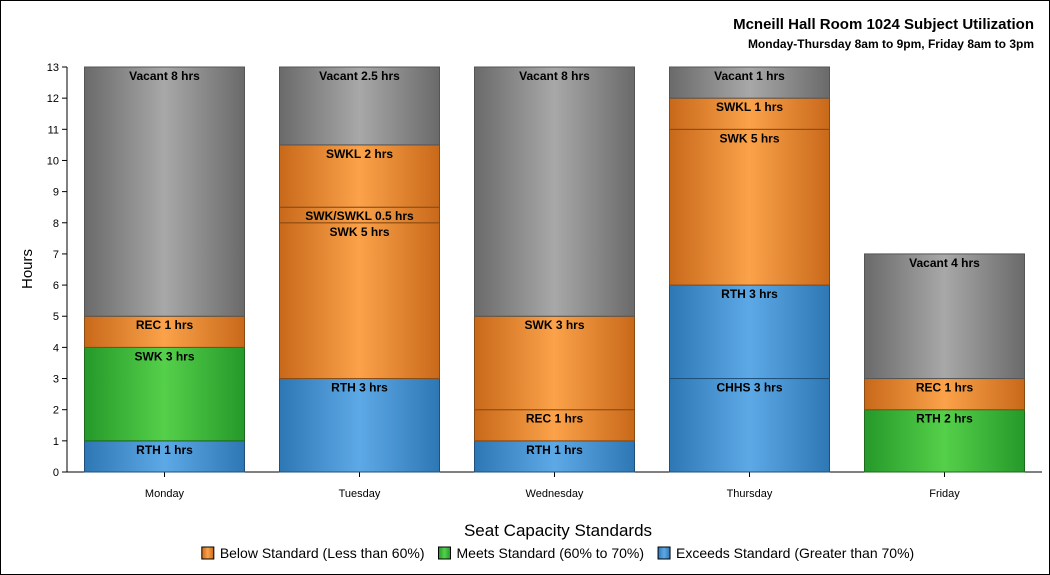  What do you see at coordinates (749, 388) in the screenshot?
I see `bar-segment-label: CHHS 3 hrs` at bounding box center [749, 388].